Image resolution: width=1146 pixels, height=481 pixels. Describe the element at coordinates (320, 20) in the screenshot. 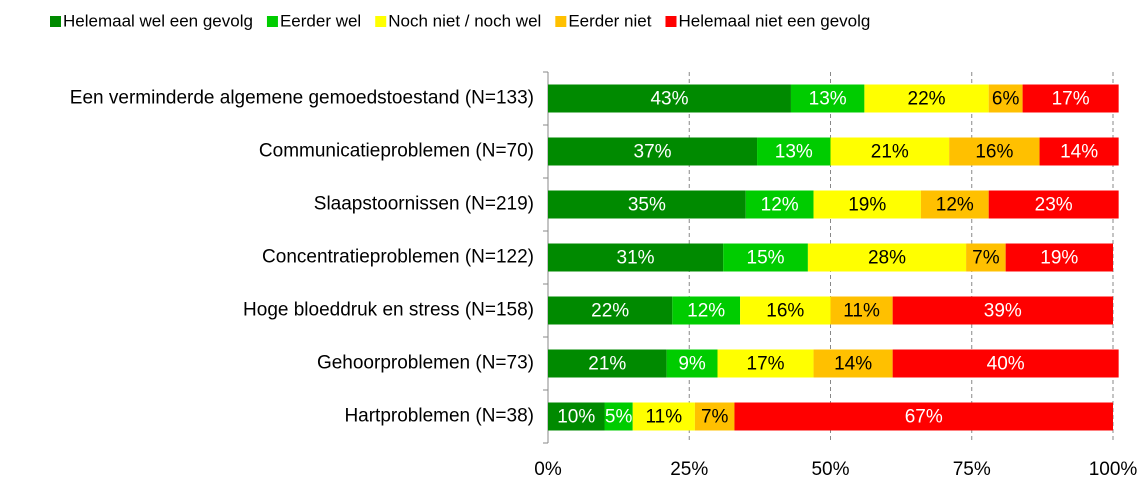

I see `legend-label: Eerder wel` at that location.